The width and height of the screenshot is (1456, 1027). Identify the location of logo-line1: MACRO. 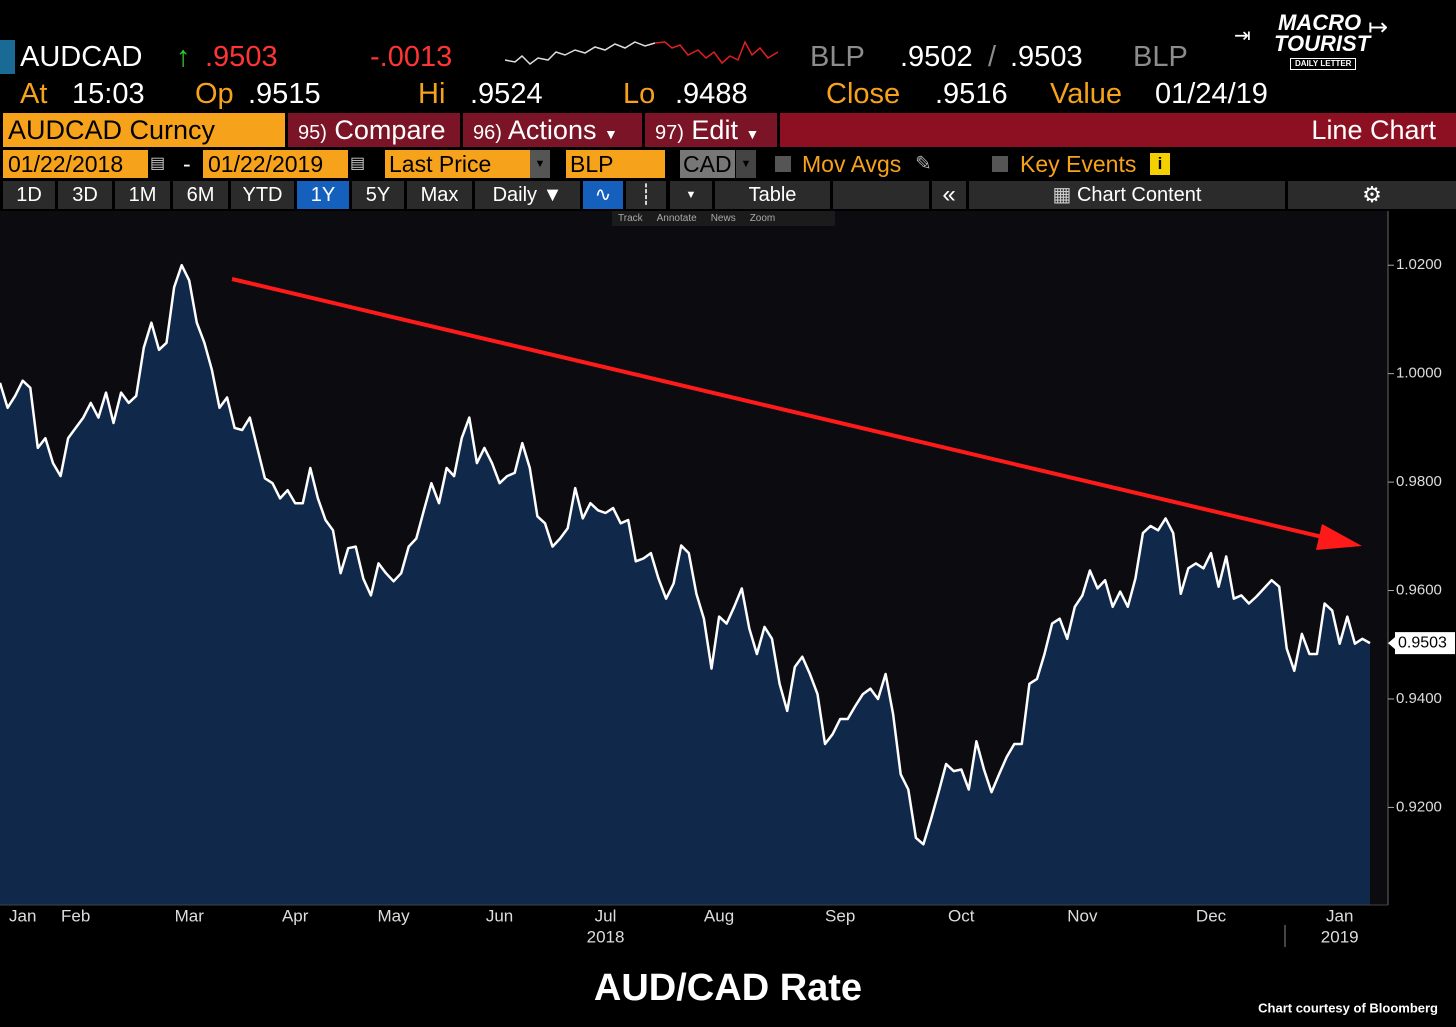
(1320, 22).